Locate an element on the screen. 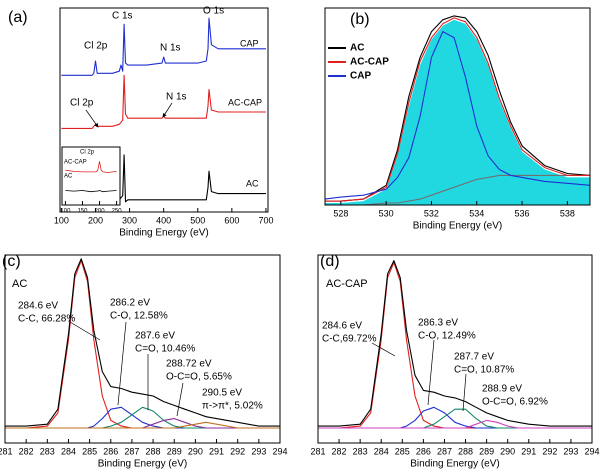 The width and height of the screenshot is (600, 471). annotation: 288.9 eV is located at coordinates (502, 389).